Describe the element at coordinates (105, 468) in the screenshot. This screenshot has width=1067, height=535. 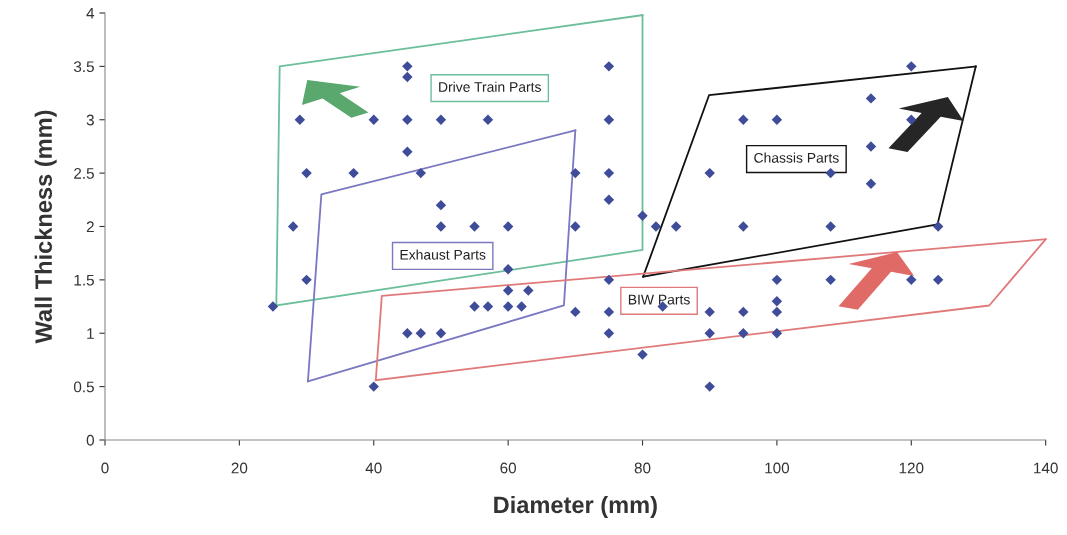
I see `x-tick-label: 0` at that location.